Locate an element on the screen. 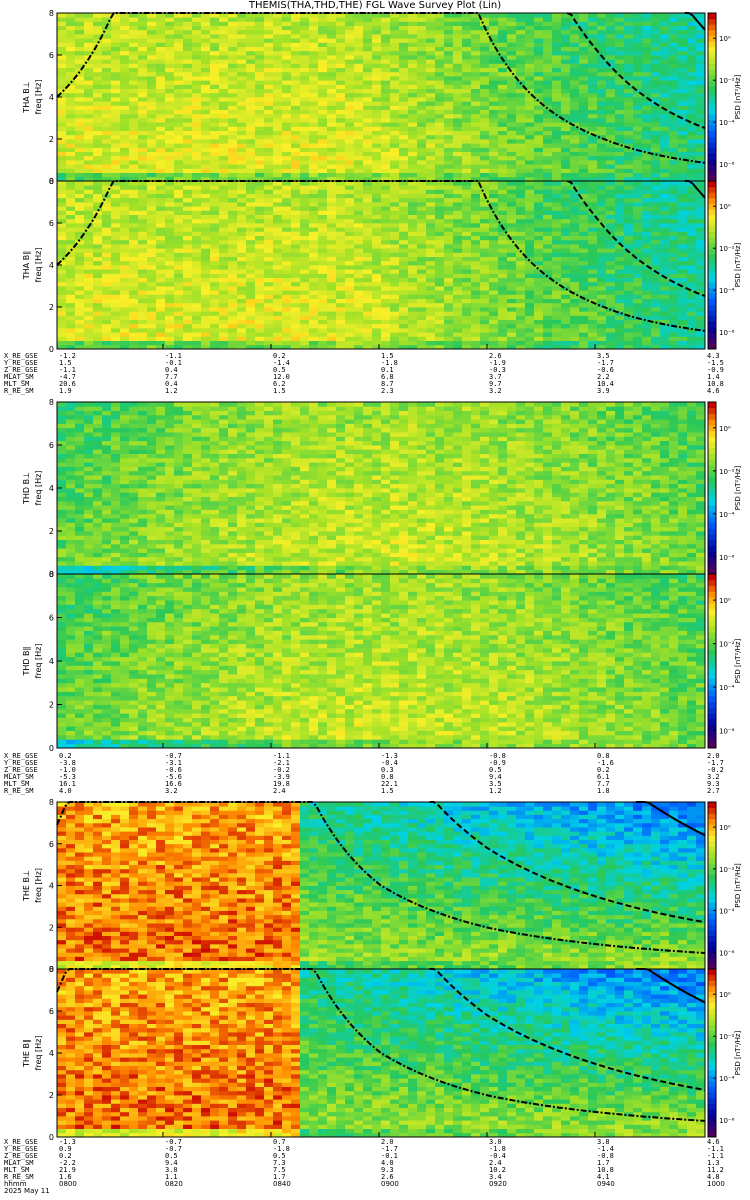  colorbar-step is located at coordinates (712, 83).